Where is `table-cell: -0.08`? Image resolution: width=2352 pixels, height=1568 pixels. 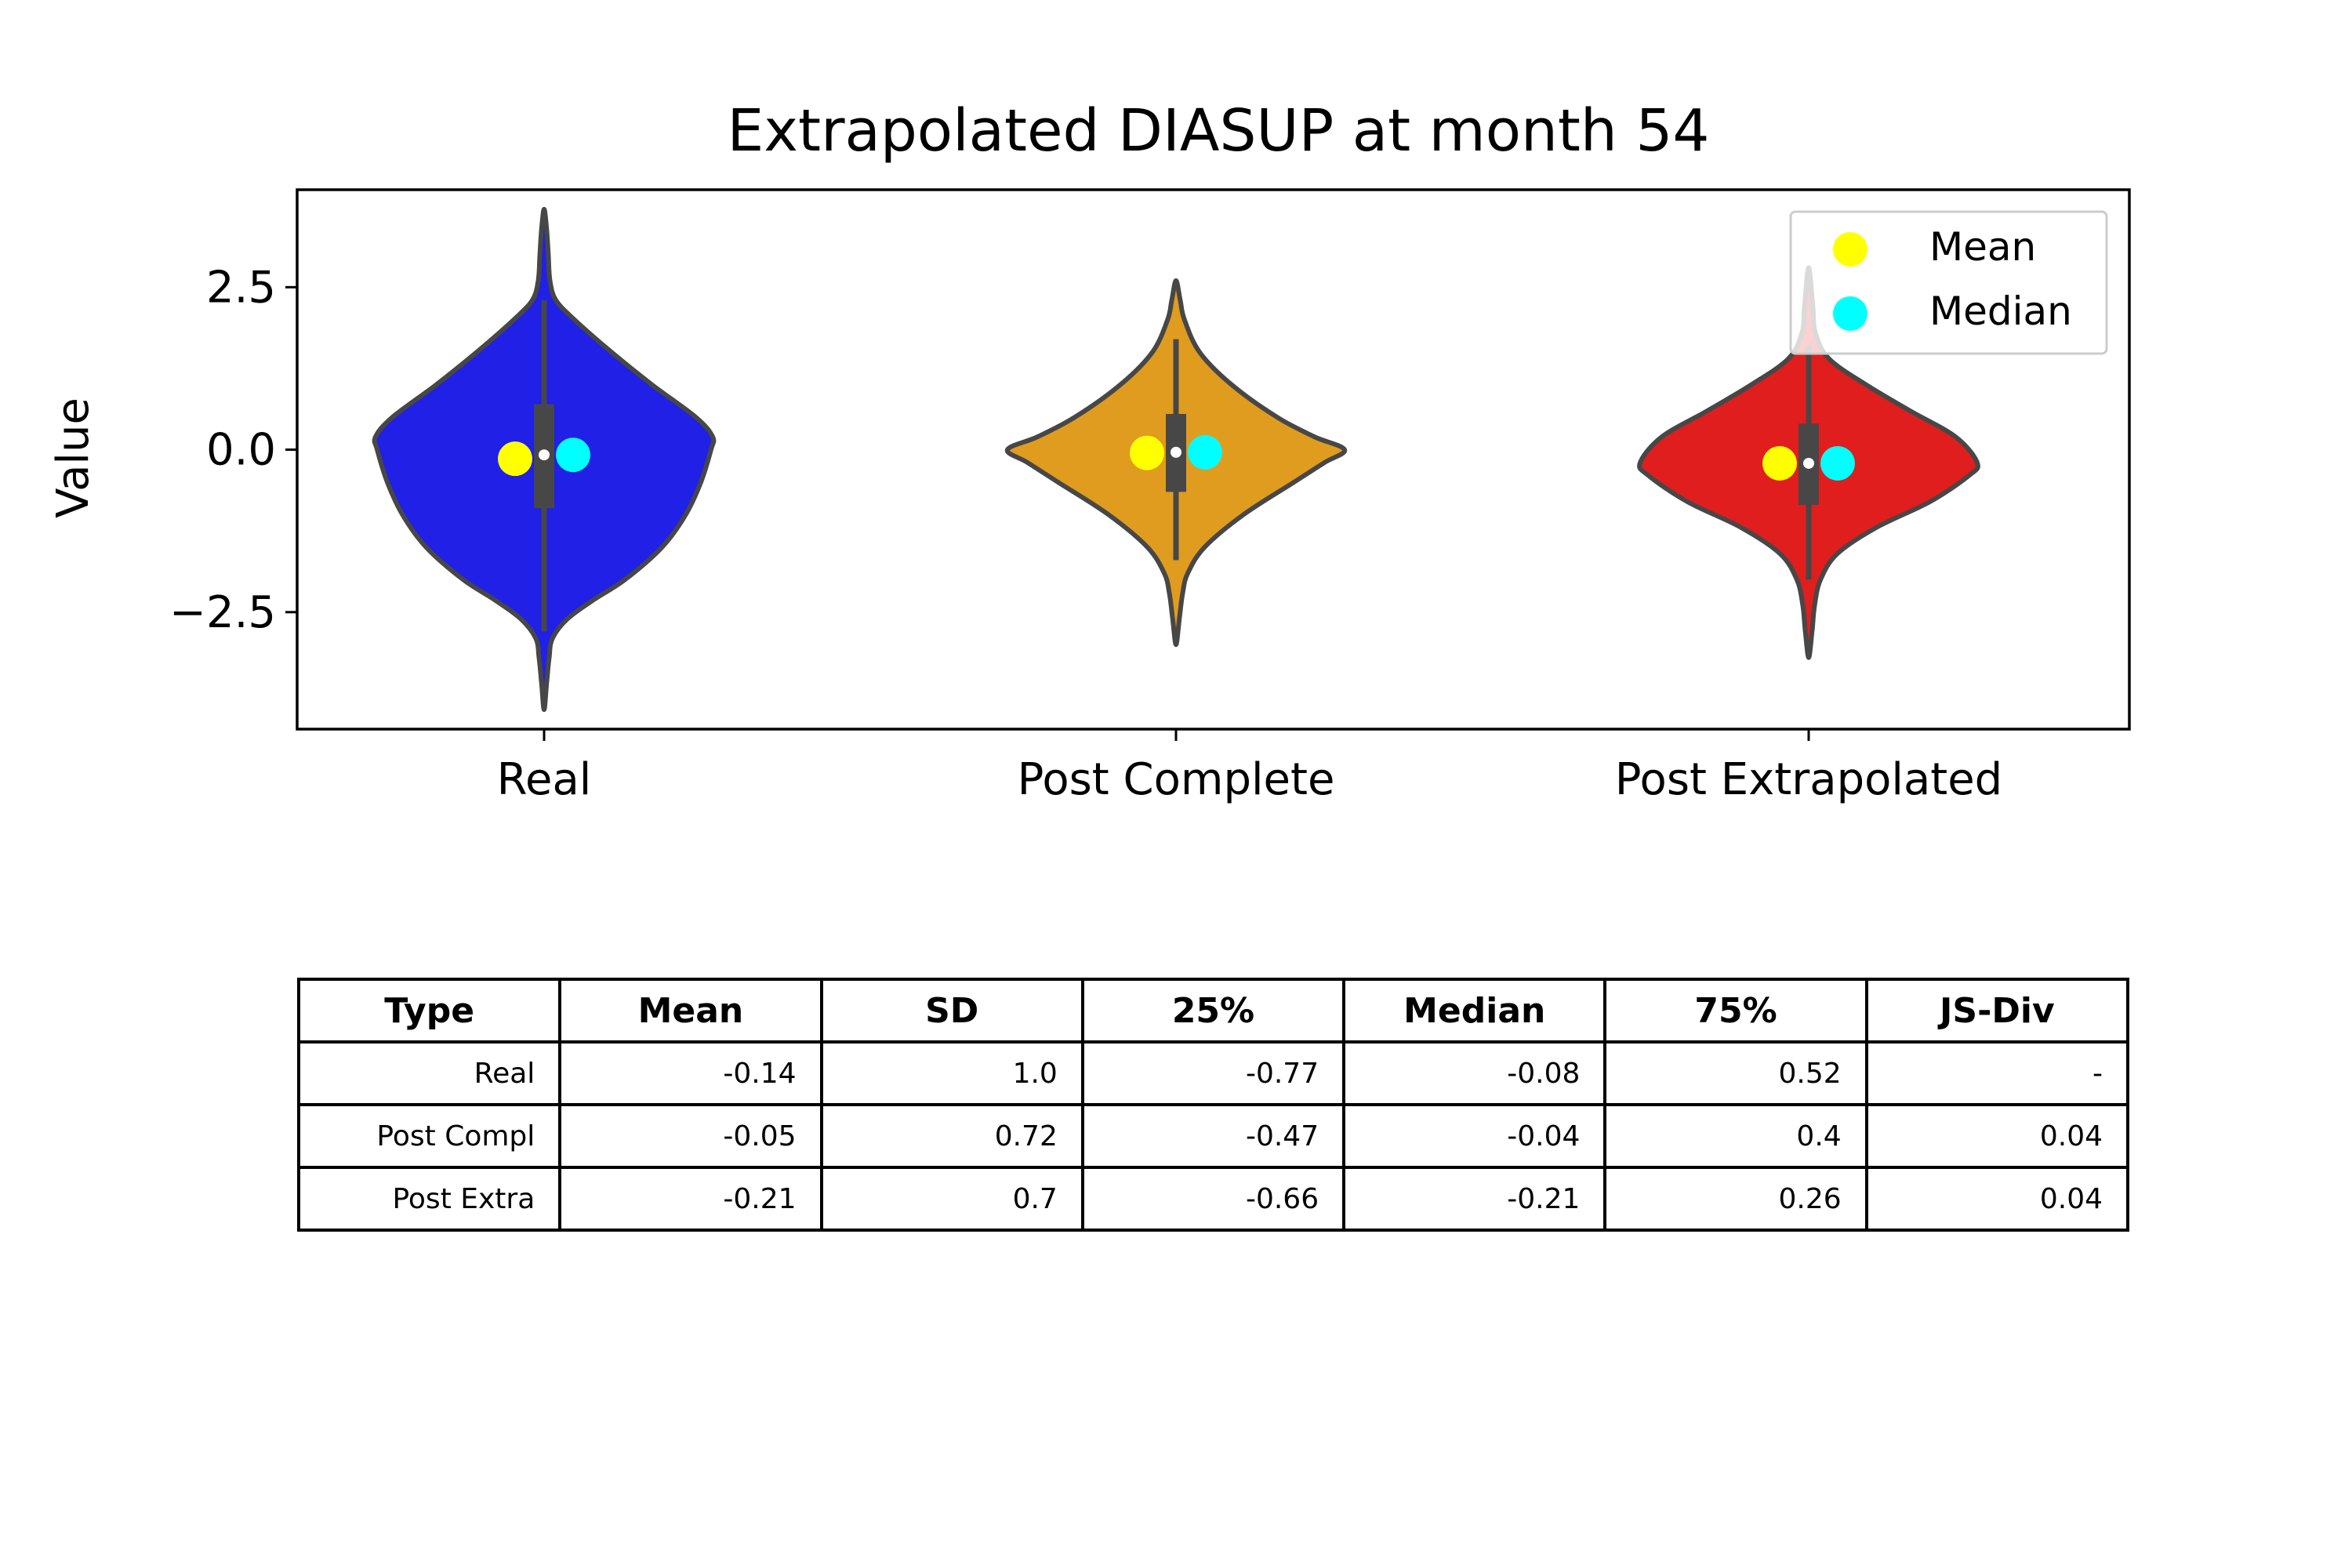
table-cell: -0.08 is located at coordinates (1474, 1073).